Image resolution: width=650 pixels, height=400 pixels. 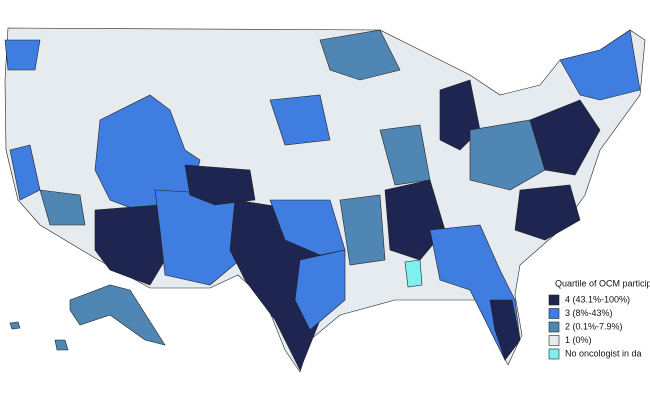 I want to click on legend-label: No oncologist in da, so click(x=603, y=353).